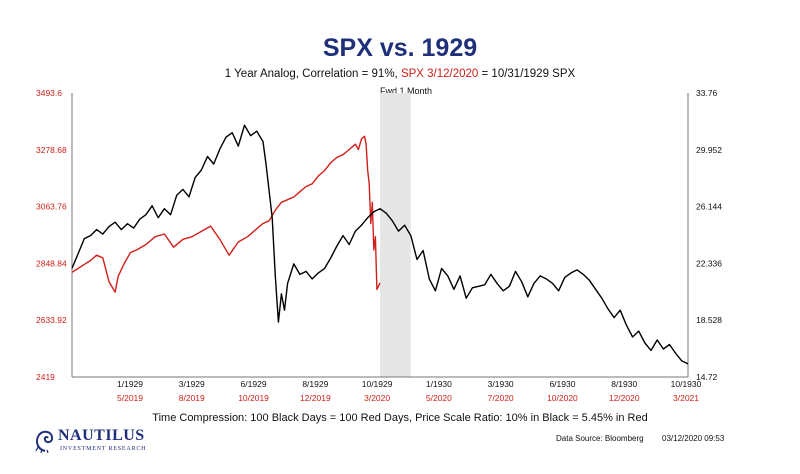 This screenshot has height=474, width=800. What do you see at coordinates (254, 384) in the screenshot?
I see `x-tick-label-1929: 6/1929` at bounding box center [254, 384].